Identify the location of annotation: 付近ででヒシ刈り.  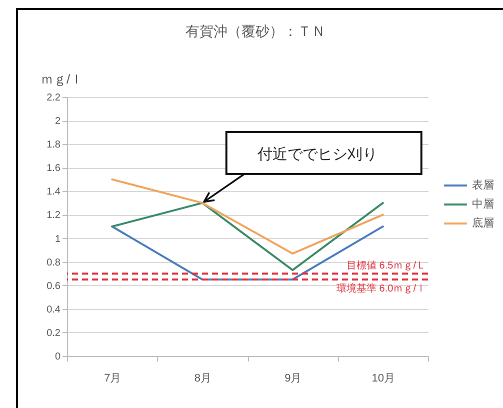
(317, 154).